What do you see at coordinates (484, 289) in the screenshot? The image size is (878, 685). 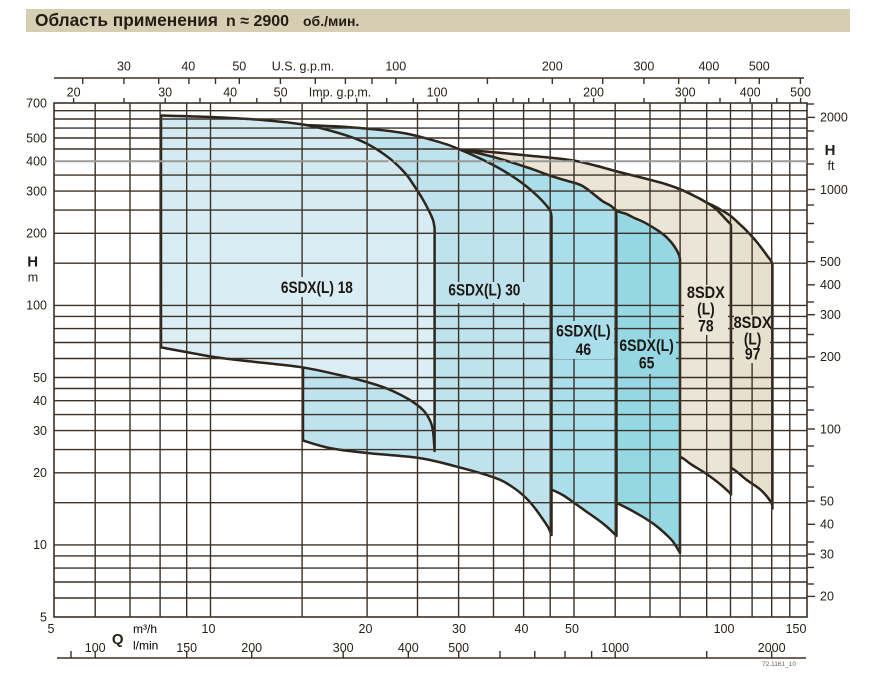 I see `svg-text: 6SDX(L) 30` at bounding box center [484, 289].